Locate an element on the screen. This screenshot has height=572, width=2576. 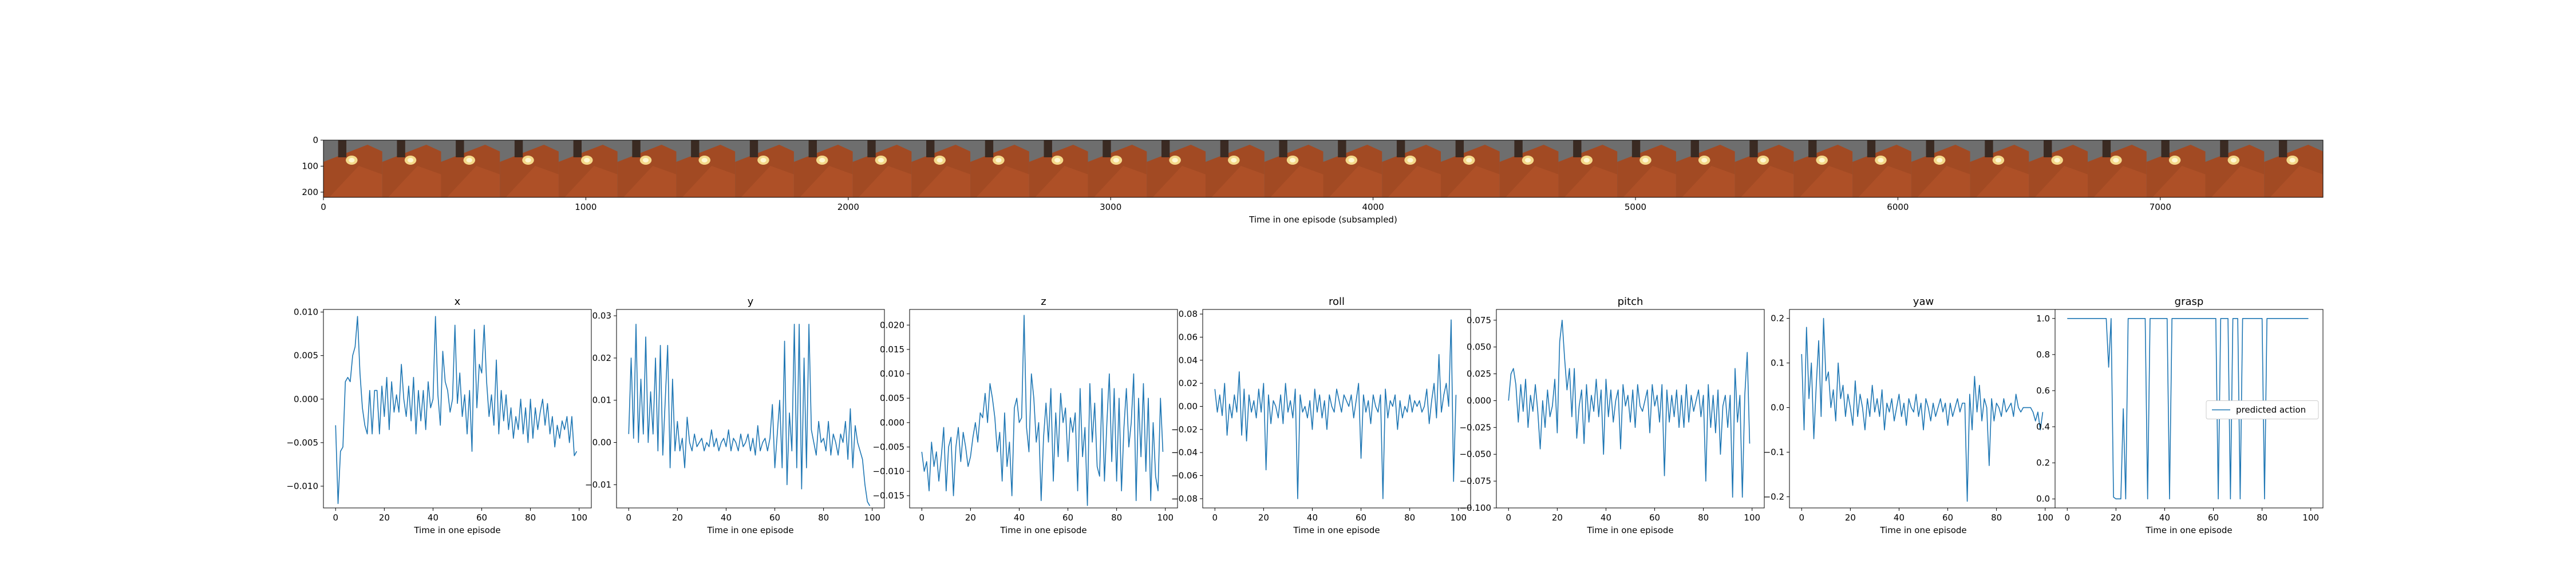
chart-title: pitch is located at coordinates (1630, 302).